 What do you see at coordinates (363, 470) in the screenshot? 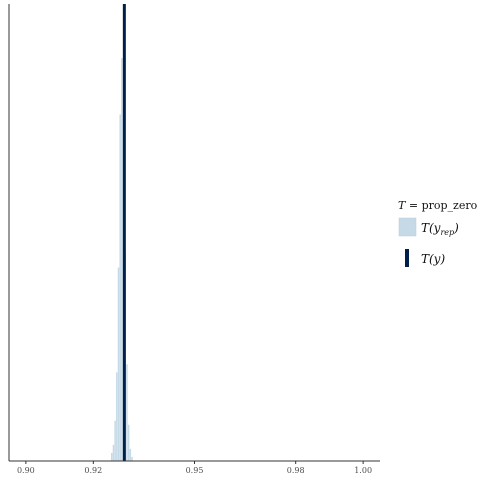
I see `x-tick-label-4: 1.00` at bounding box center [363, 470].